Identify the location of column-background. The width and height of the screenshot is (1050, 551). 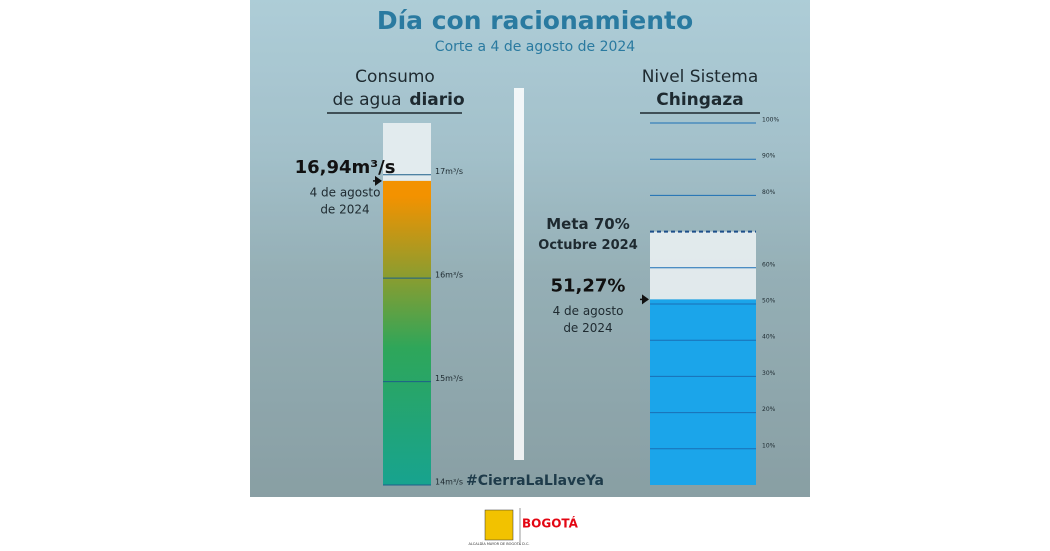
(407, 152).